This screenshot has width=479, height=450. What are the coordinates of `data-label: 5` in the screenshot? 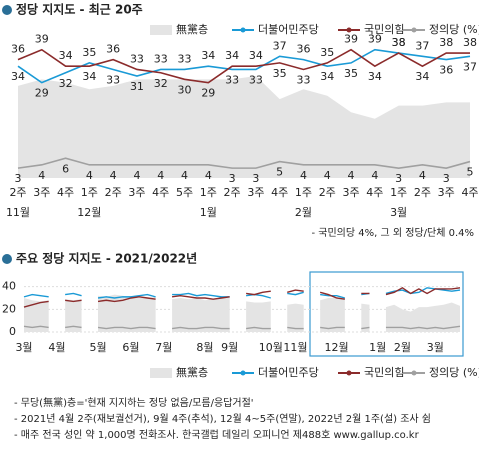 It's located at (279, 172).